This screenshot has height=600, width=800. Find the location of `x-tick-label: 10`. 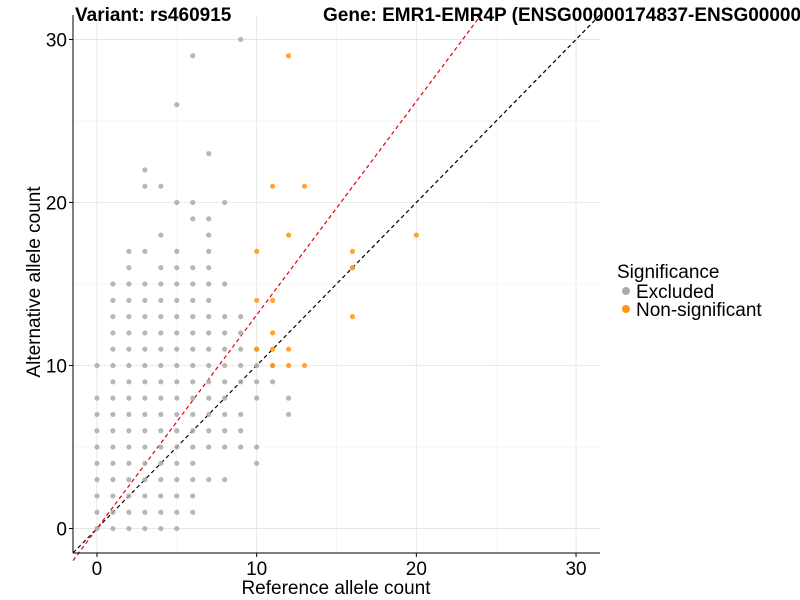

x-tick-label: 10 is located at coordinates (256, 569).